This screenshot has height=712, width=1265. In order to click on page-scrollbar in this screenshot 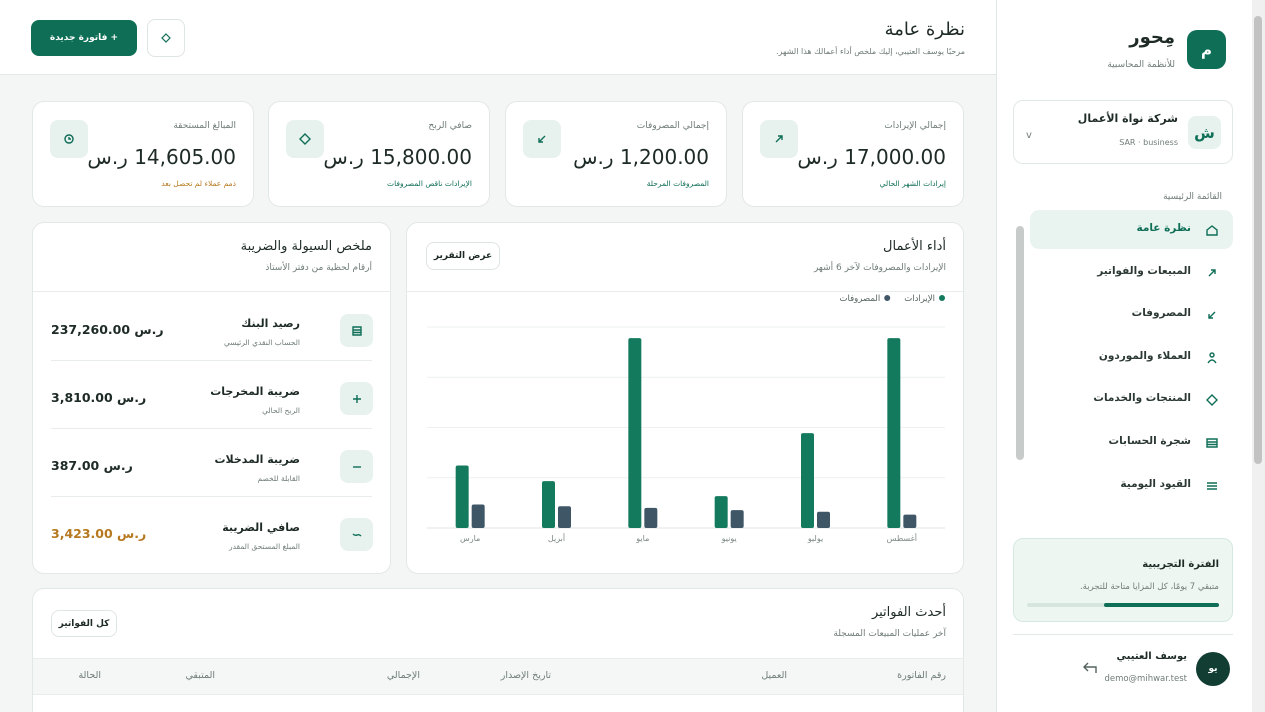, I will do `click(1258, 356)`.